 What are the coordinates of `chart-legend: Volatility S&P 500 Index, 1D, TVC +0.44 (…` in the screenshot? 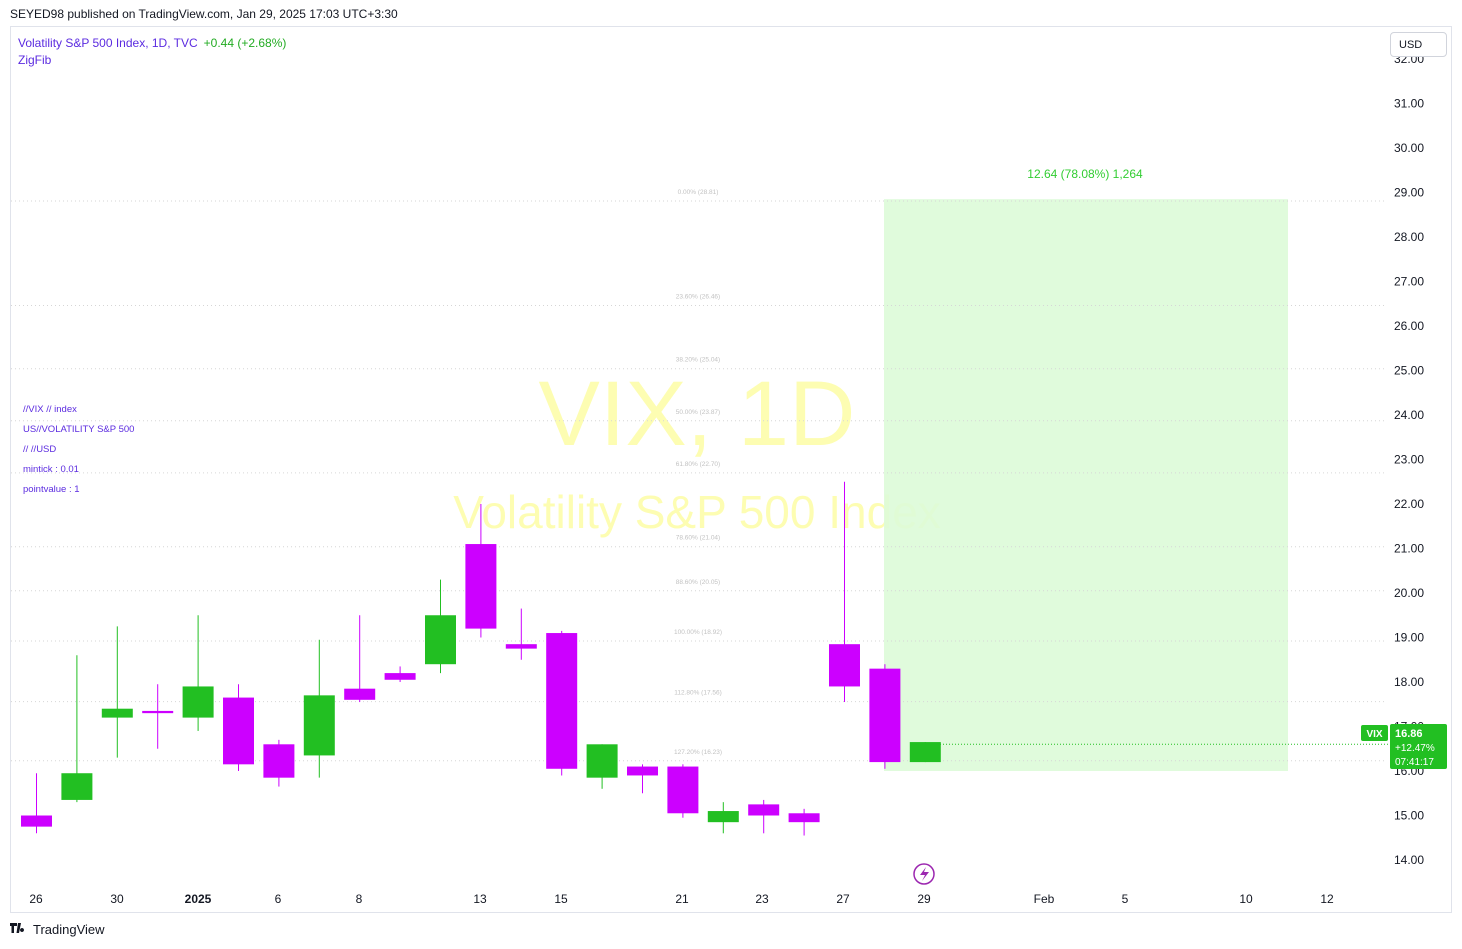 It's located at (152, 52).